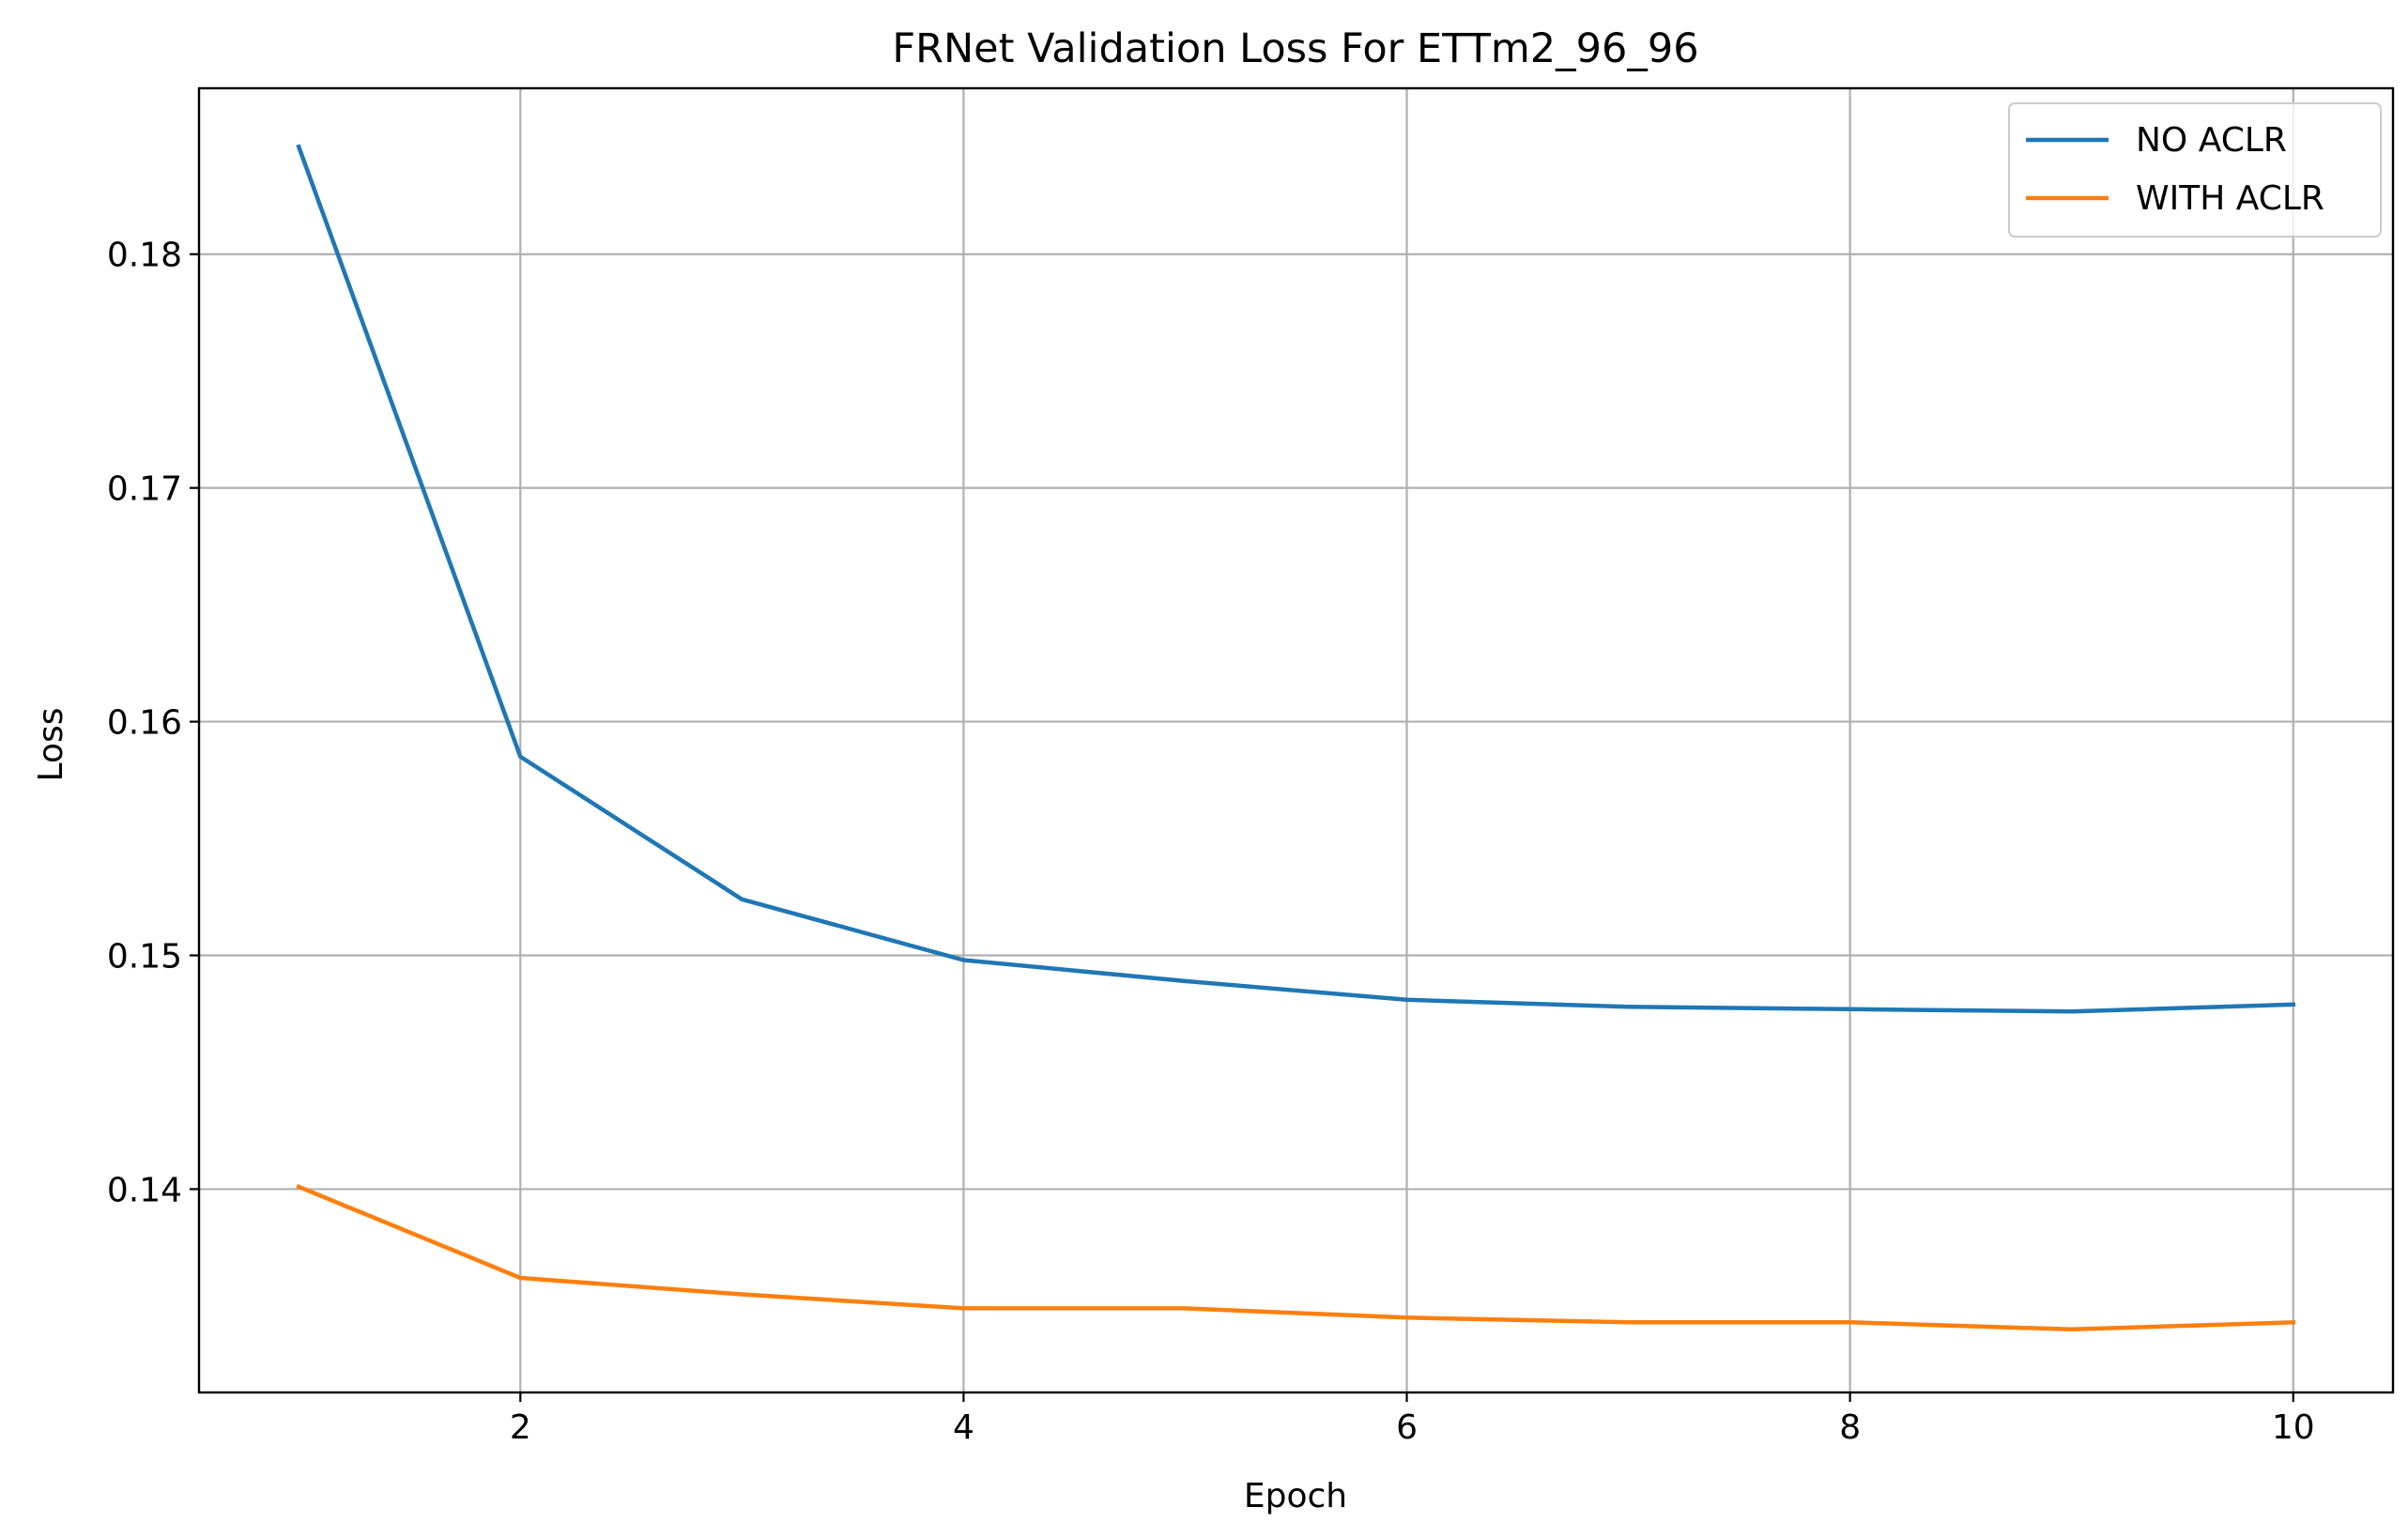 The width and height of the screenshot is (2408, 1538). I want to click on legend-box, so click(2195, 170).